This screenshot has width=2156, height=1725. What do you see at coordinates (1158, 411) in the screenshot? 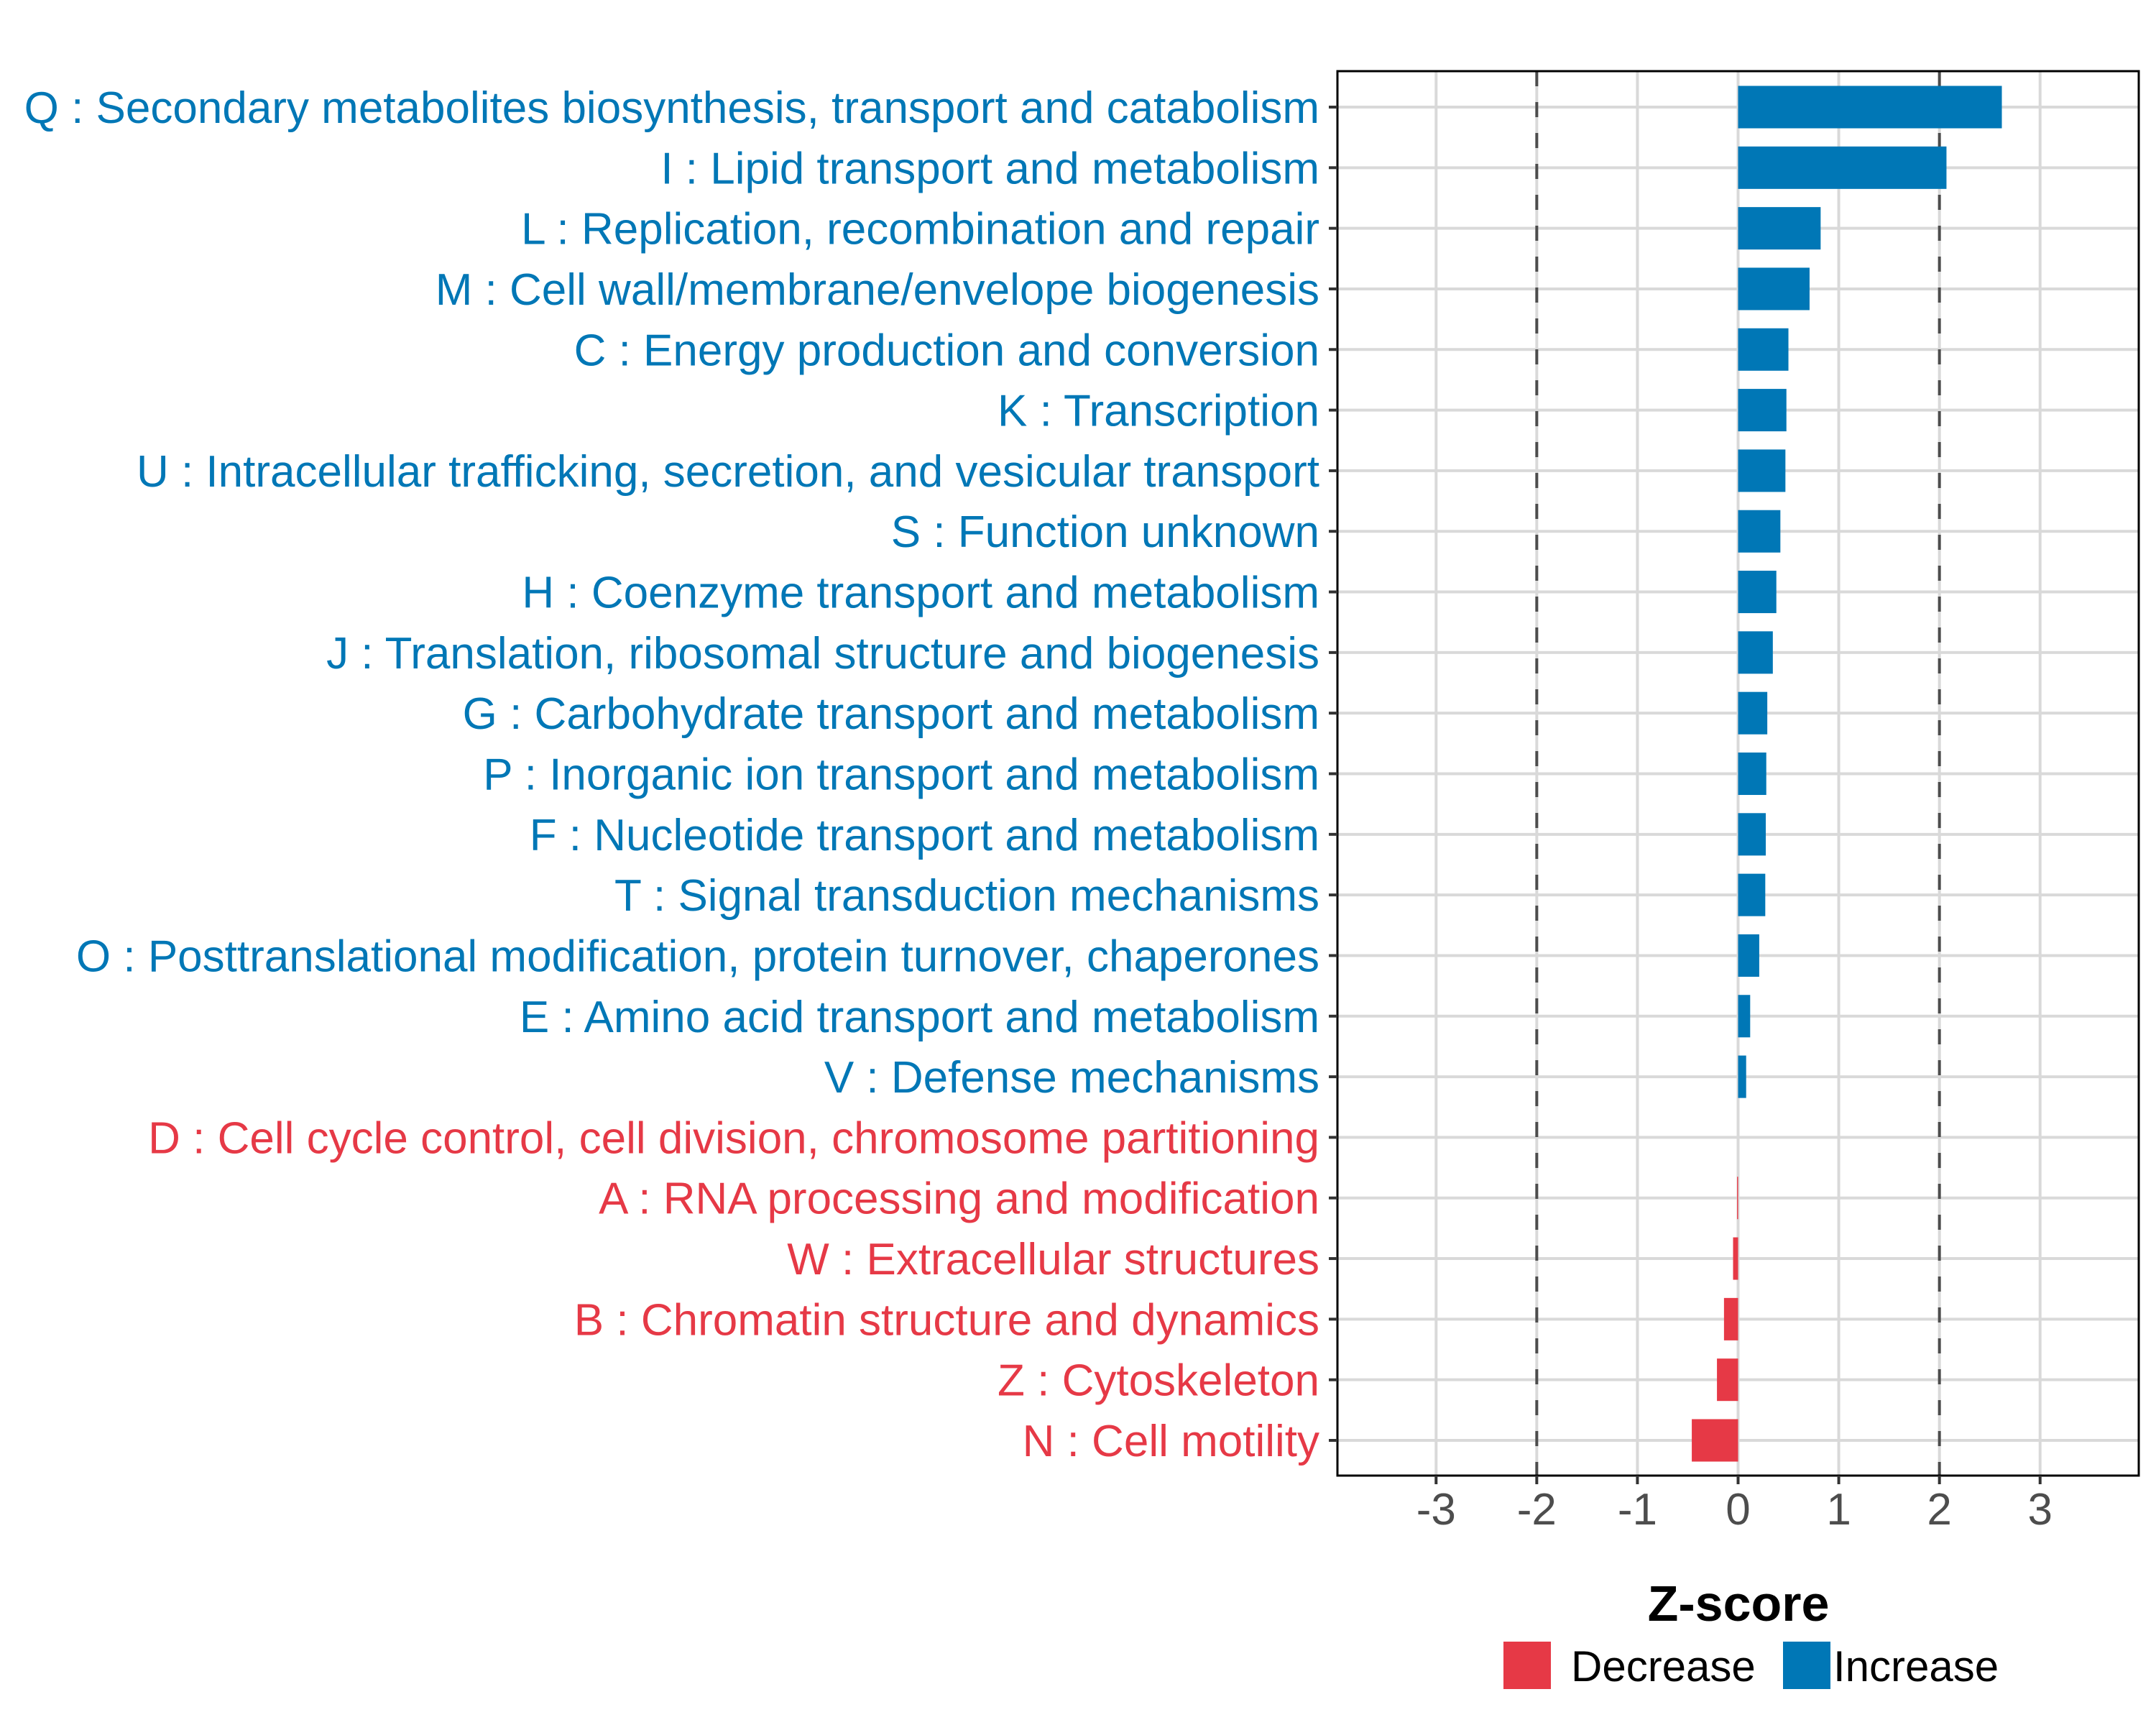
I see `y-tick-label: K : Transcription` at bounding box center [1158, 411].